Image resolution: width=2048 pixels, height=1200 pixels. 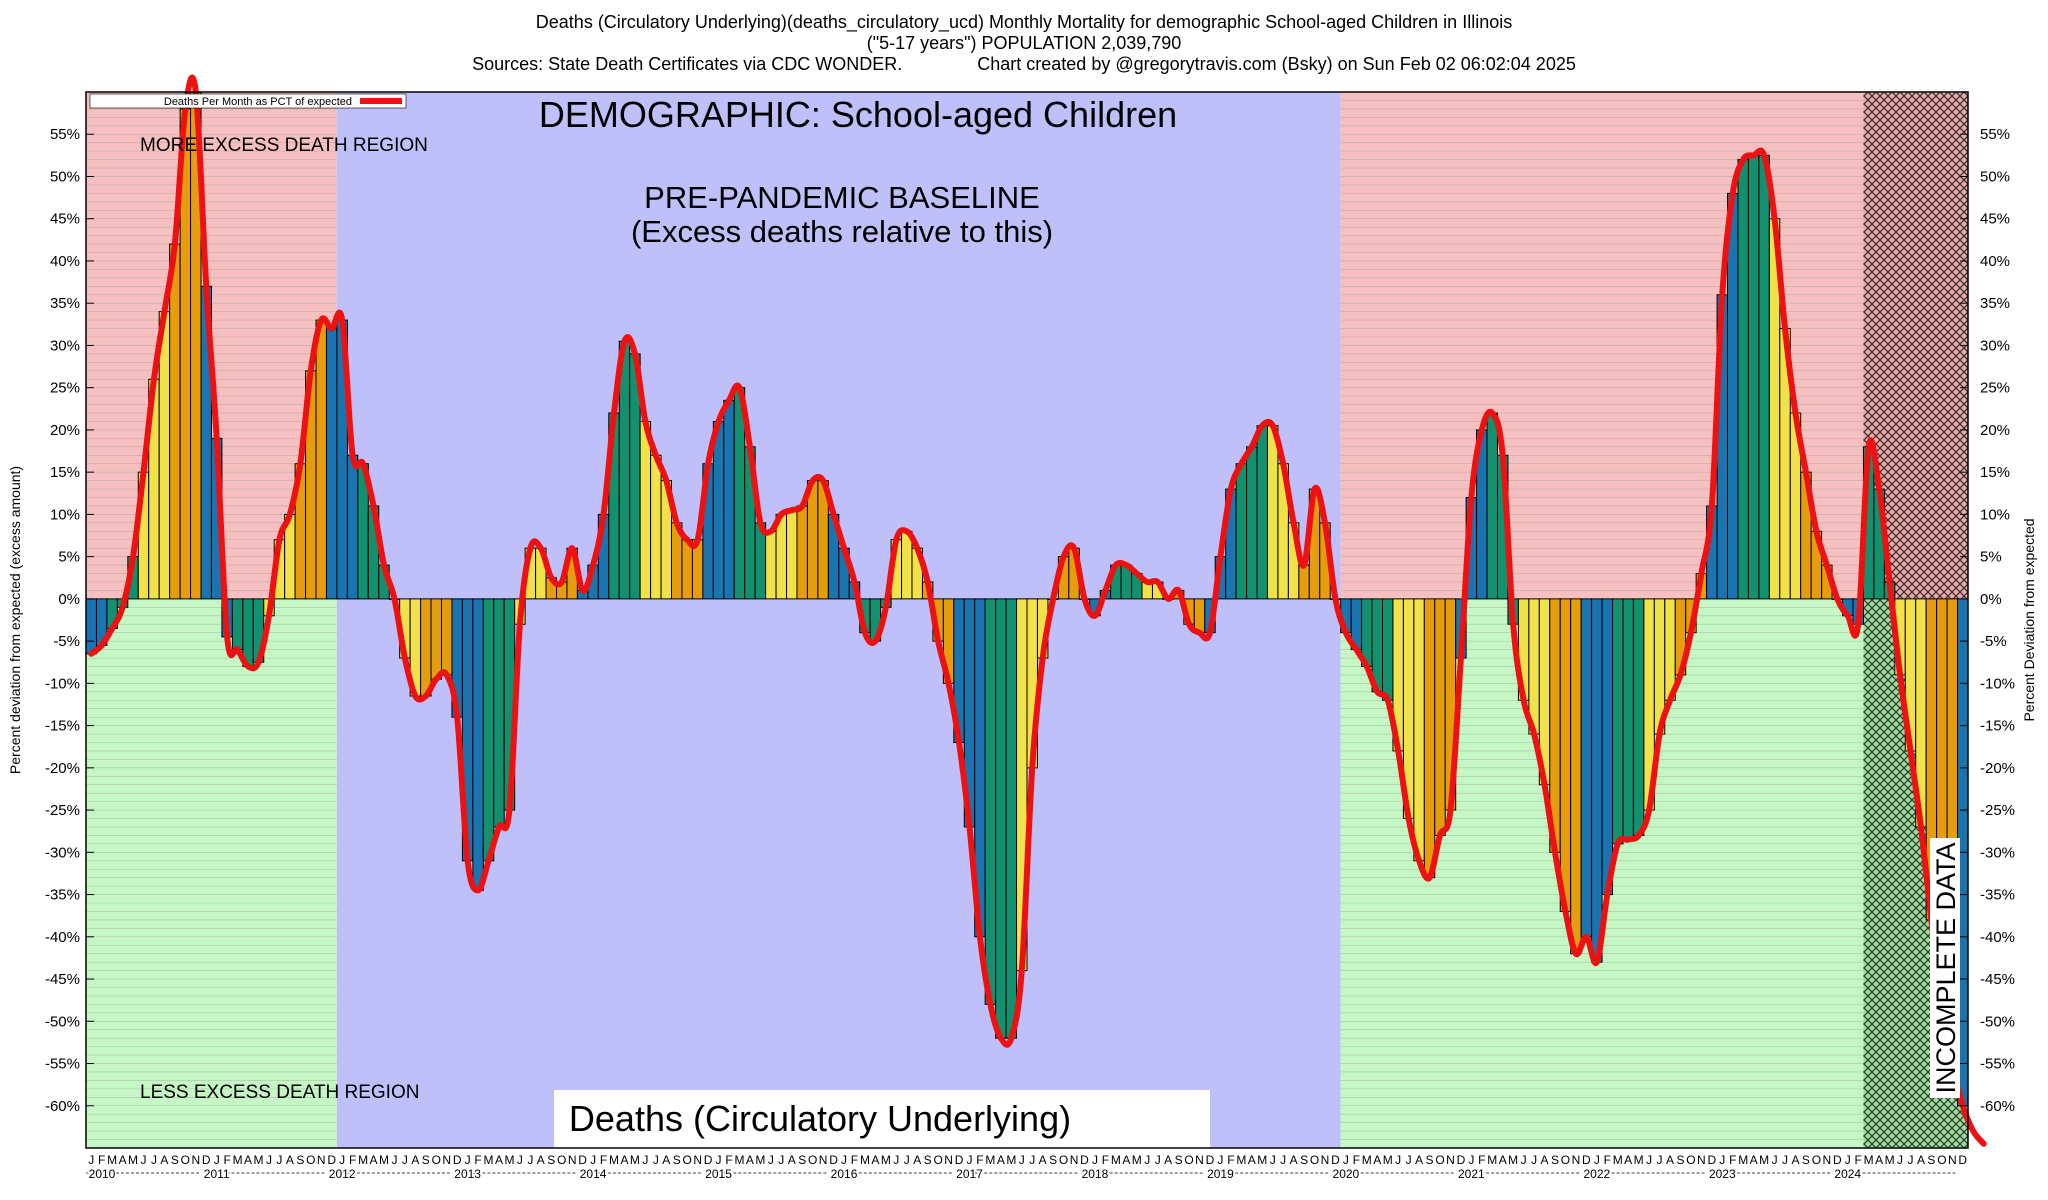 What do you see at coordinates (1995, 472) in the screenshot?
I see `y-tick-label-right: 15%` at bounding box center [1995, 472].